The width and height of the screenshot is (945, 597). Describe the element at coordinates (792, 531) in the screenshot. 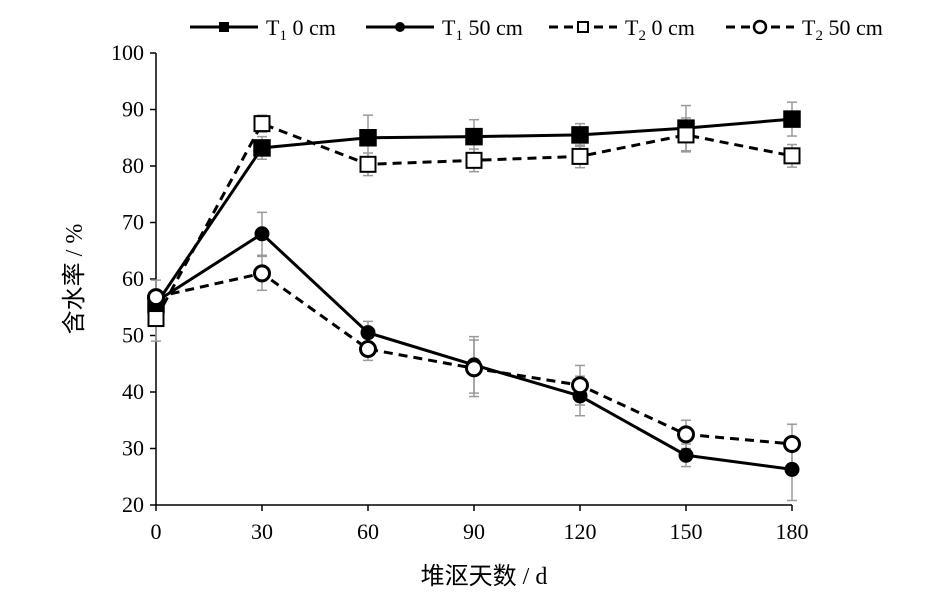

I see `x-tick-label: 180` at that location.